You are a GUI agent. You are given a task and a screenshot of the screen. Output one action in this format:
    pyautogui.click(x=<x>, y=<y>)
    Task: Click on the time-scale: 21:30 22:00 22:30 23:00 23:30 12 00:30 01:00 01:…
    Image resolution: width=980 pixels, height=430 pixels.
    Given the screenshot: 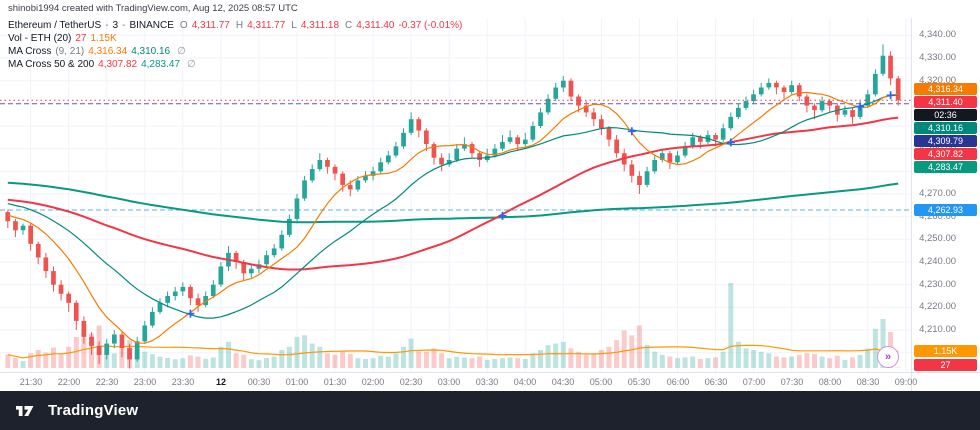 What is the action you would take?
    pyautogui.click(x=458, y=382)
    